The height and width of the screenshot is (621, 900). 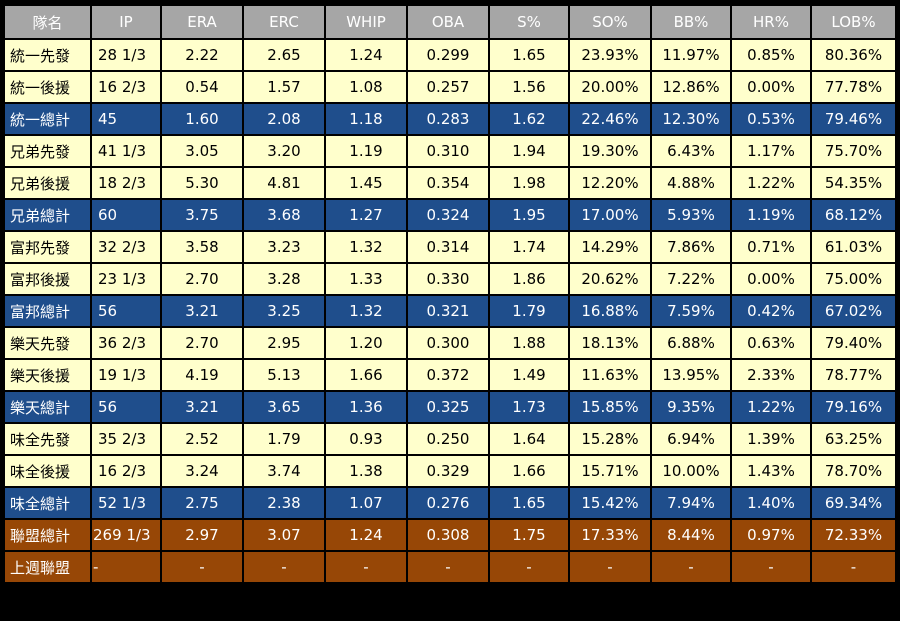 What do you see at coordinates (284, 247) in the screenshot?
I see `cell-erc: 3.23` at bounding box center [284, 247].